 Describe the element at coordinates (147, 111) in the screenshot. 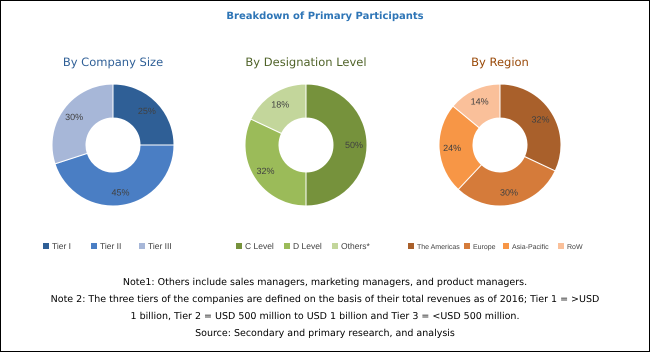

I see `data-label: 25%` at that location.